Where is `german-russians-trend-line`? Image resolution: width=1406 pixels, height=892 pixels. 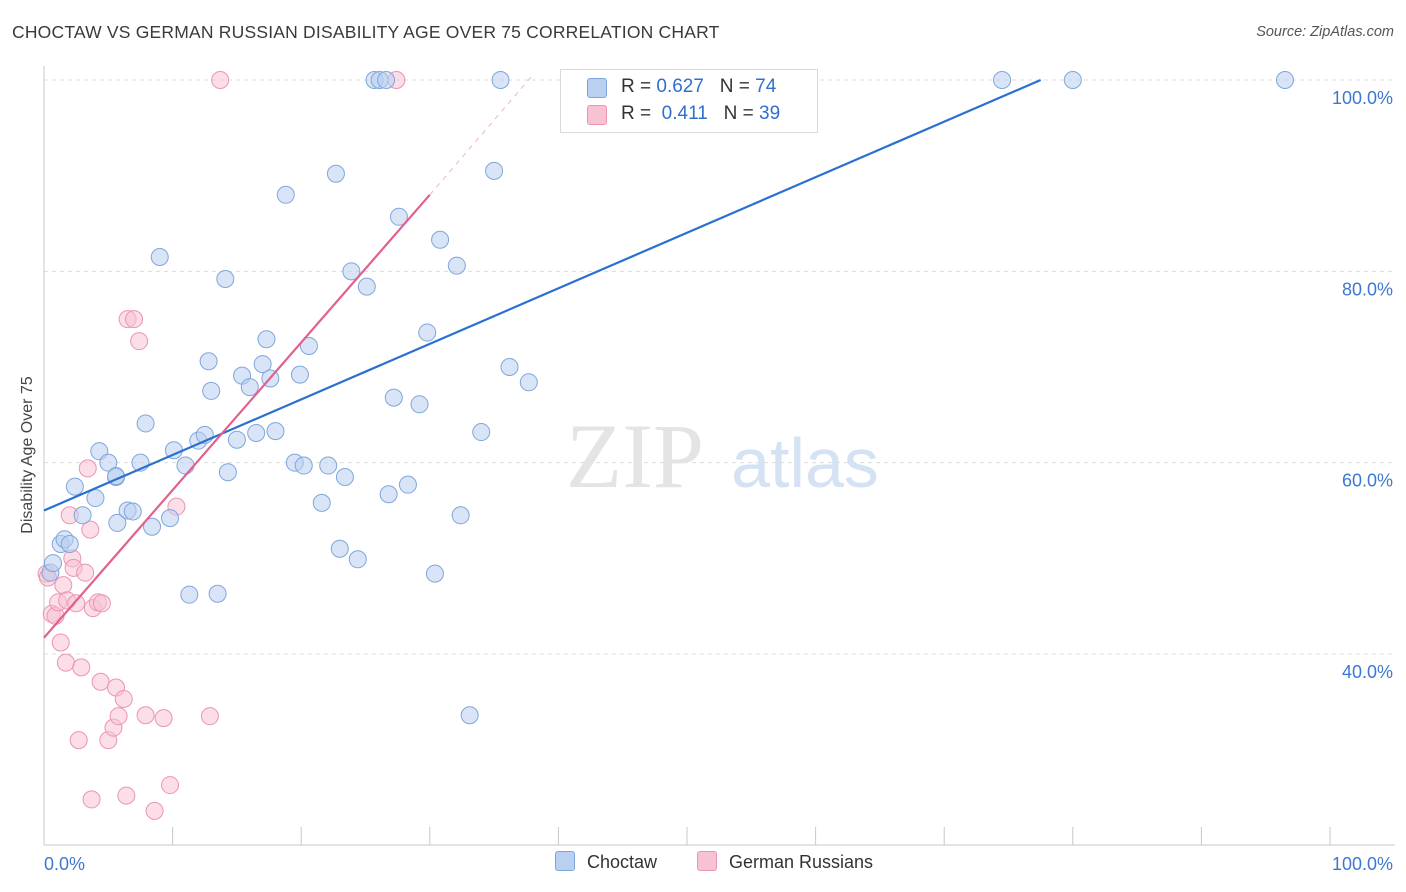 german-russians-trend-line is located at coordinates (237, 416).